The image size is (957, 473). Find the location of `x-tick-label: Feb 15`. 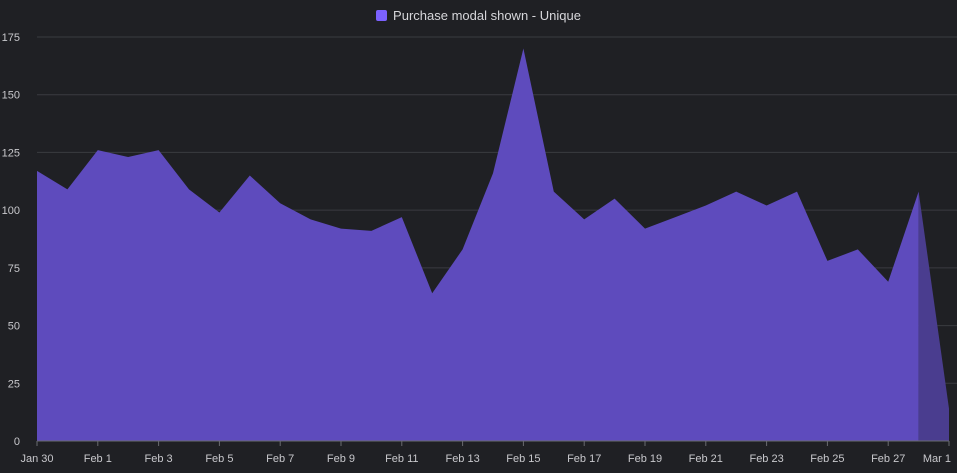

x-tick-label: Feb 15 is located at coordinates (523, 459).